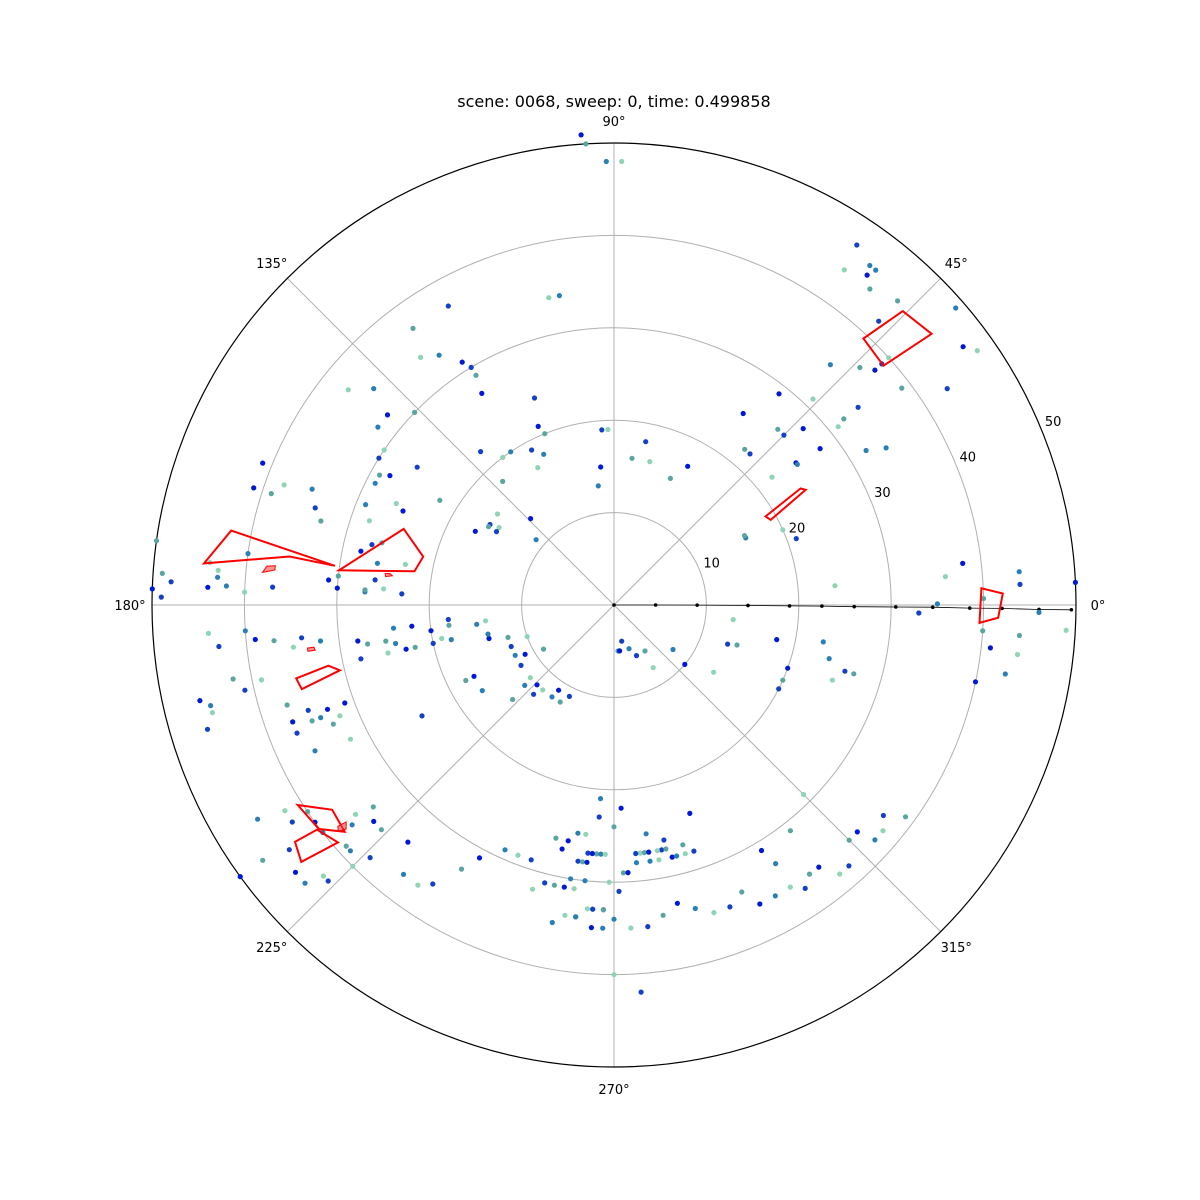 The image size is (1200, 1200). Describe the element at coordinates (1098, 606) in the screenshot. I see `angle-tick-label: 0°` at that location.